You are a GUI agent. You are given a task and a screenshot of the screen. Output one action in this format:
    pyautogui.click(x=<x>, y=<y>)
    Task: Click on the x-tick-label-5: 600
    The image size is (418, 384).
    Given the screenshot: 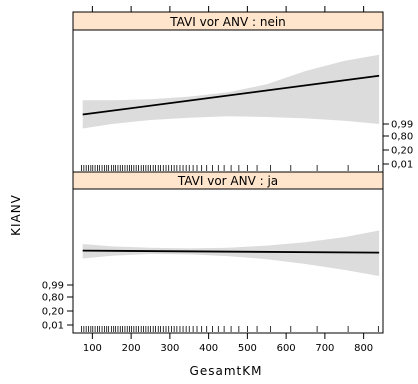 What is the action you would take?
    pyautogui.click(x=286, y=348)
    